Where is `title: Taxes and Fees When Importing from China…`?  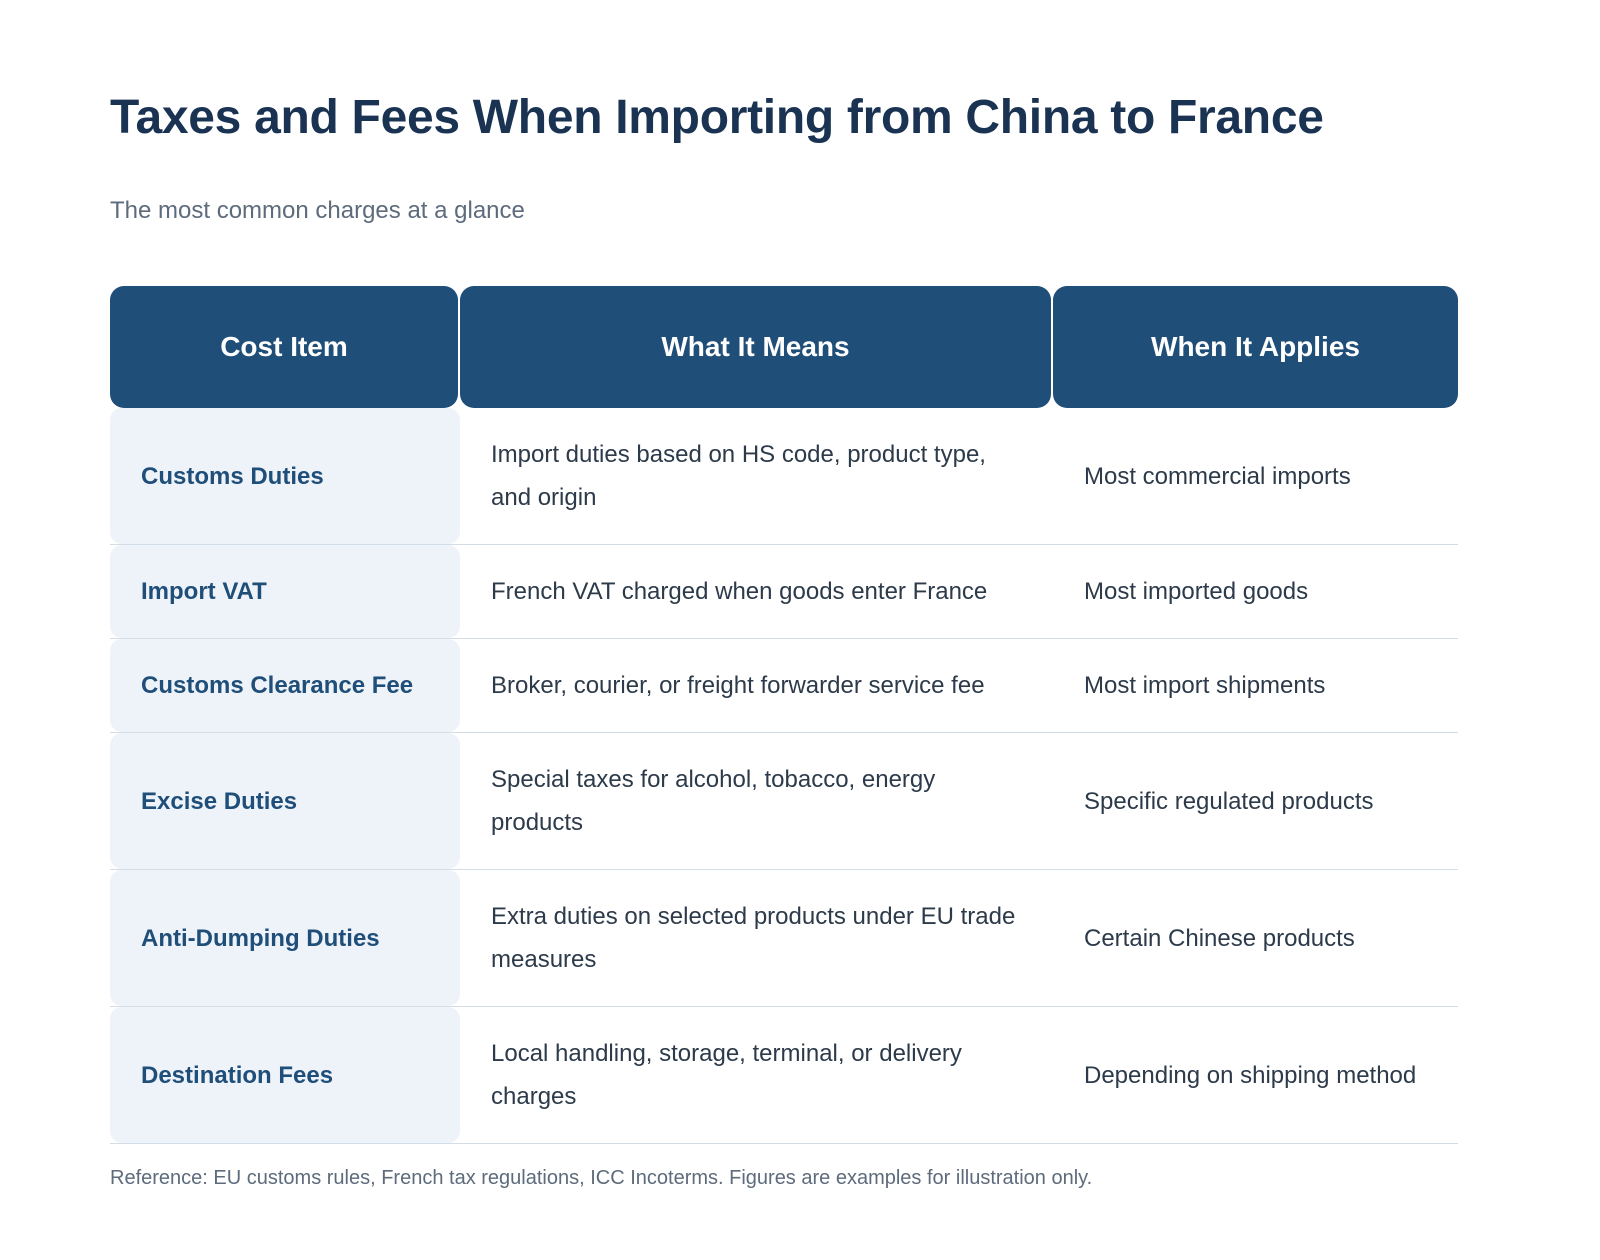 title: Taxes and Fees When Importing from China… is located at coordinates (717, 117).